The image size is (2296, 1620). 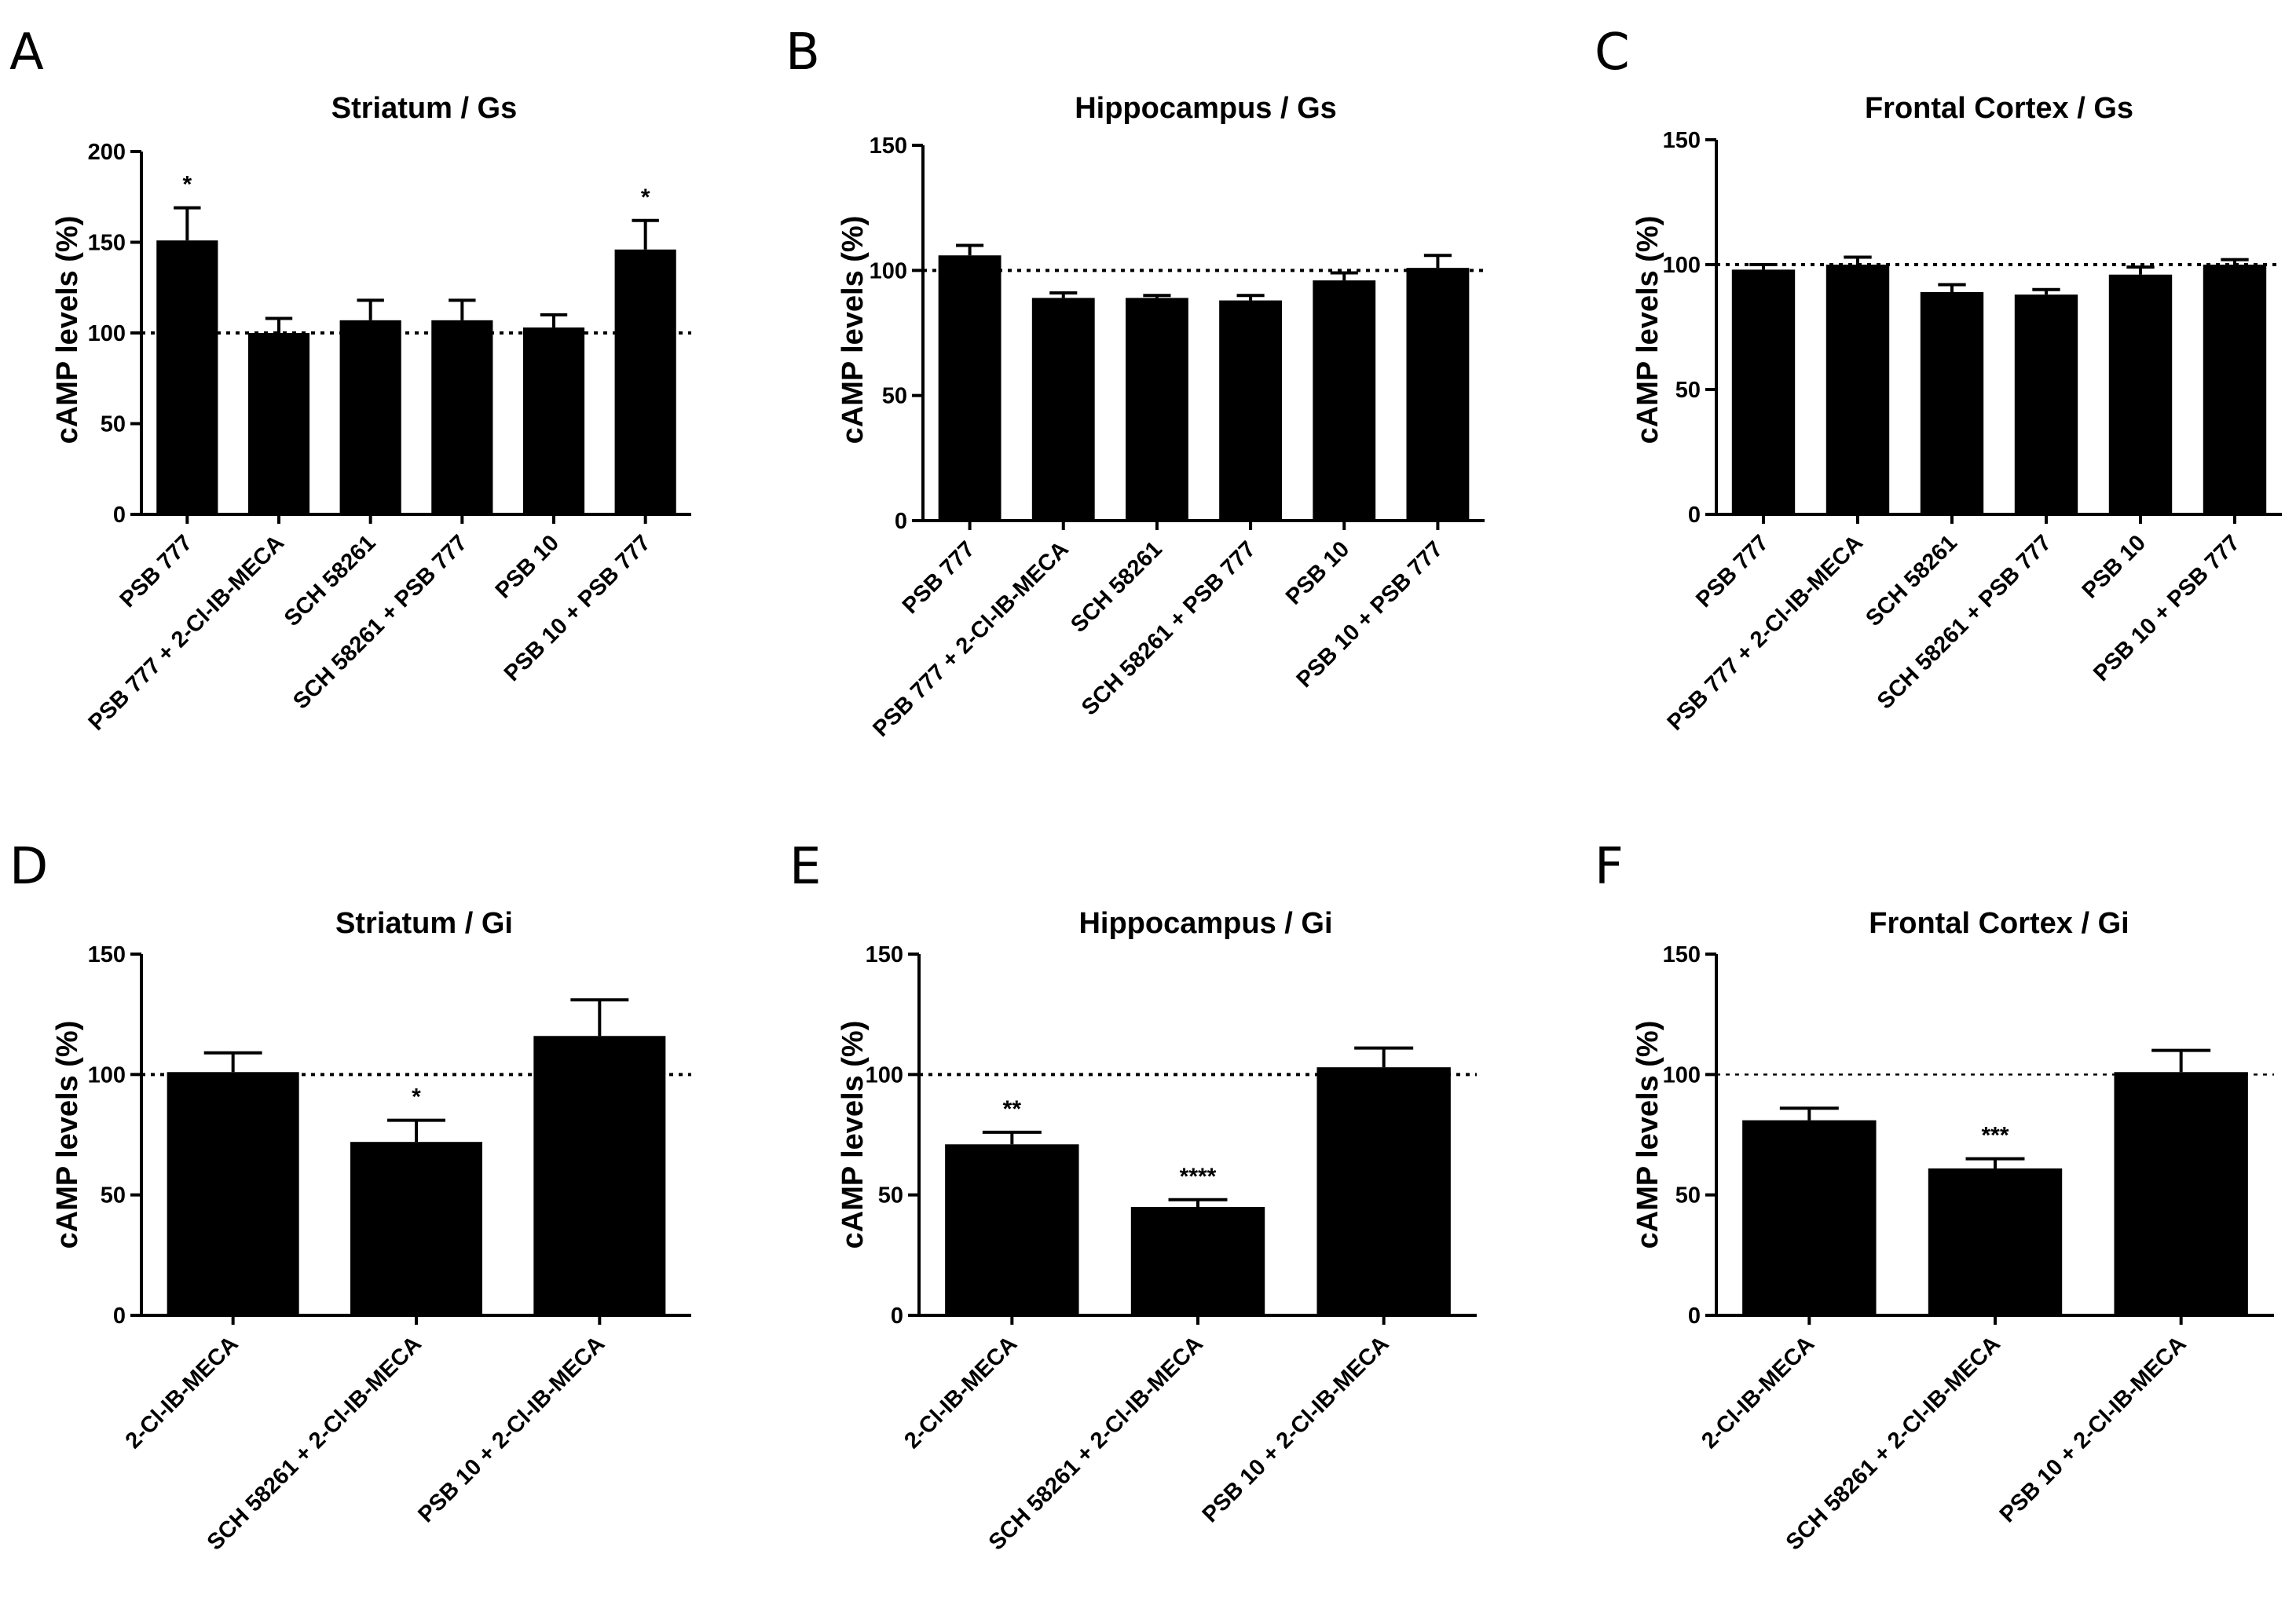 I want to click on panel-letter: C, so click(x=1612, y=53).